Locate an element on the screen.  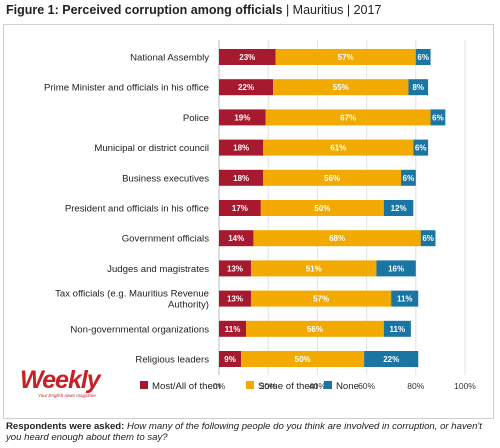
category-label: Religious leaders is located at coordinates (172, 360).